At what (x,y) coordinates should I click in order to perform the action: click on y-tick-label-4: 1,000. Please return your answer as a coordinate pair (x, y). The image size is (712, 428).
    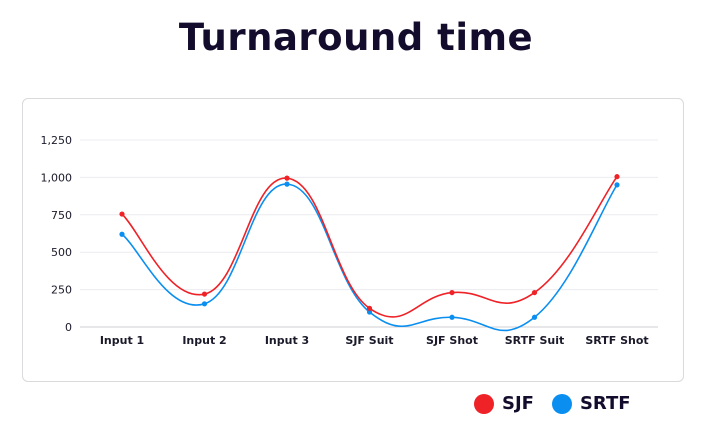
    Looking at the image, I should click on (57, 177).